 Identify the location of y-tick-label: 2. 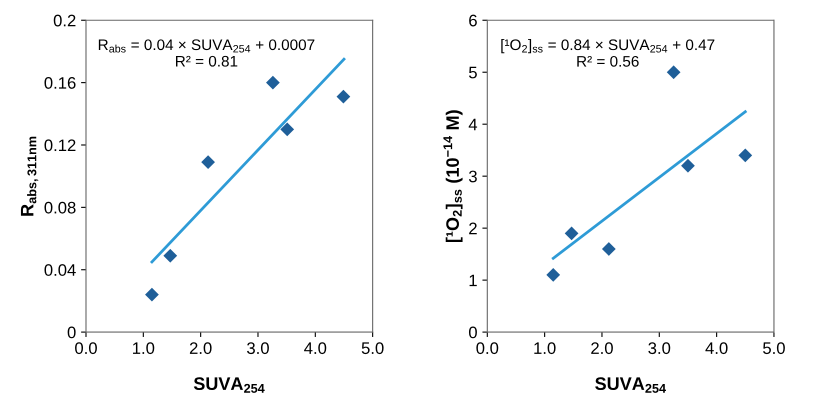
(473, 228).